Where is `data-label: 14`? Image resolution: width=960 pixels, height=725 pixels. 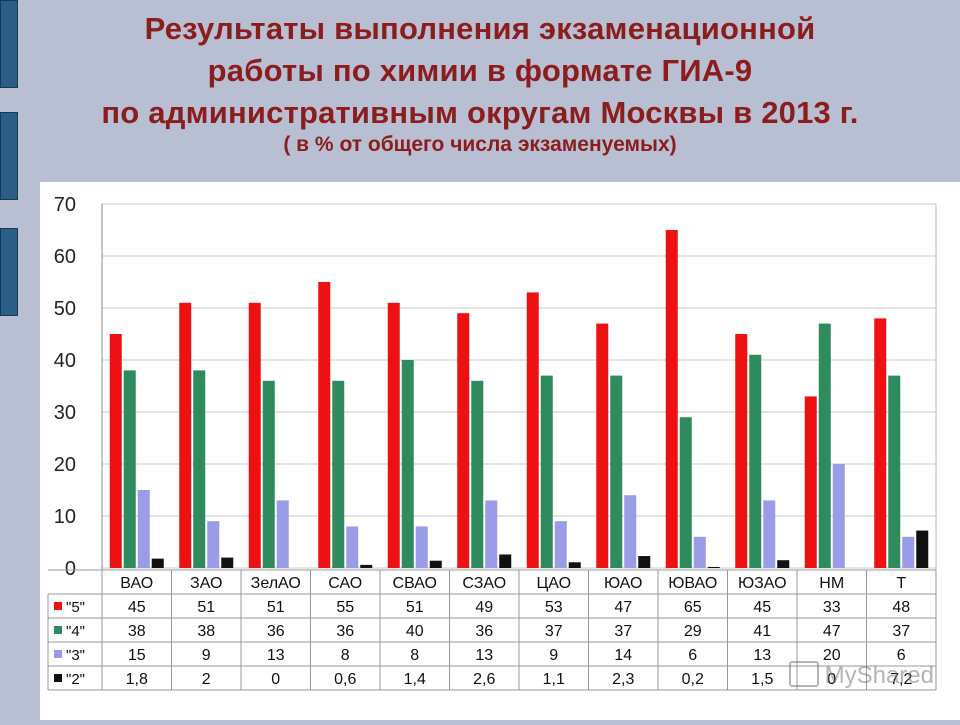 data-label: 14 is located at coordinates (623, 655).